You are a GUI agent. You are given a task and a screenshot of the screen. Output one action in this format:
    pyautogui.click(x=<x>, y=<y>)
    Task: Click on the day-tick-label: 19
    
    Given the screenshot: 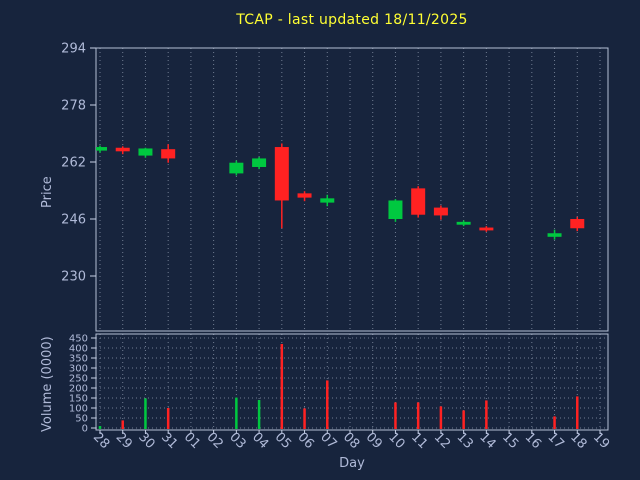 What is the action you would take?
    pyautogui.click(x=601, y=441)
    